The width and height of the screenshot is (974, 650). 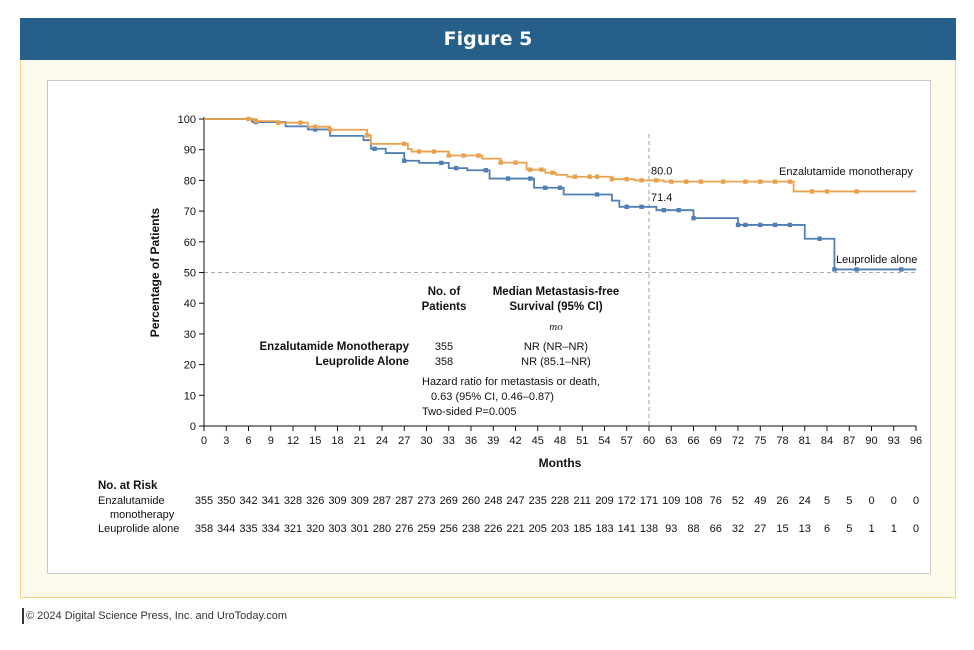 I want to click on at-risk-value: 228, so click(x=560, y=501).